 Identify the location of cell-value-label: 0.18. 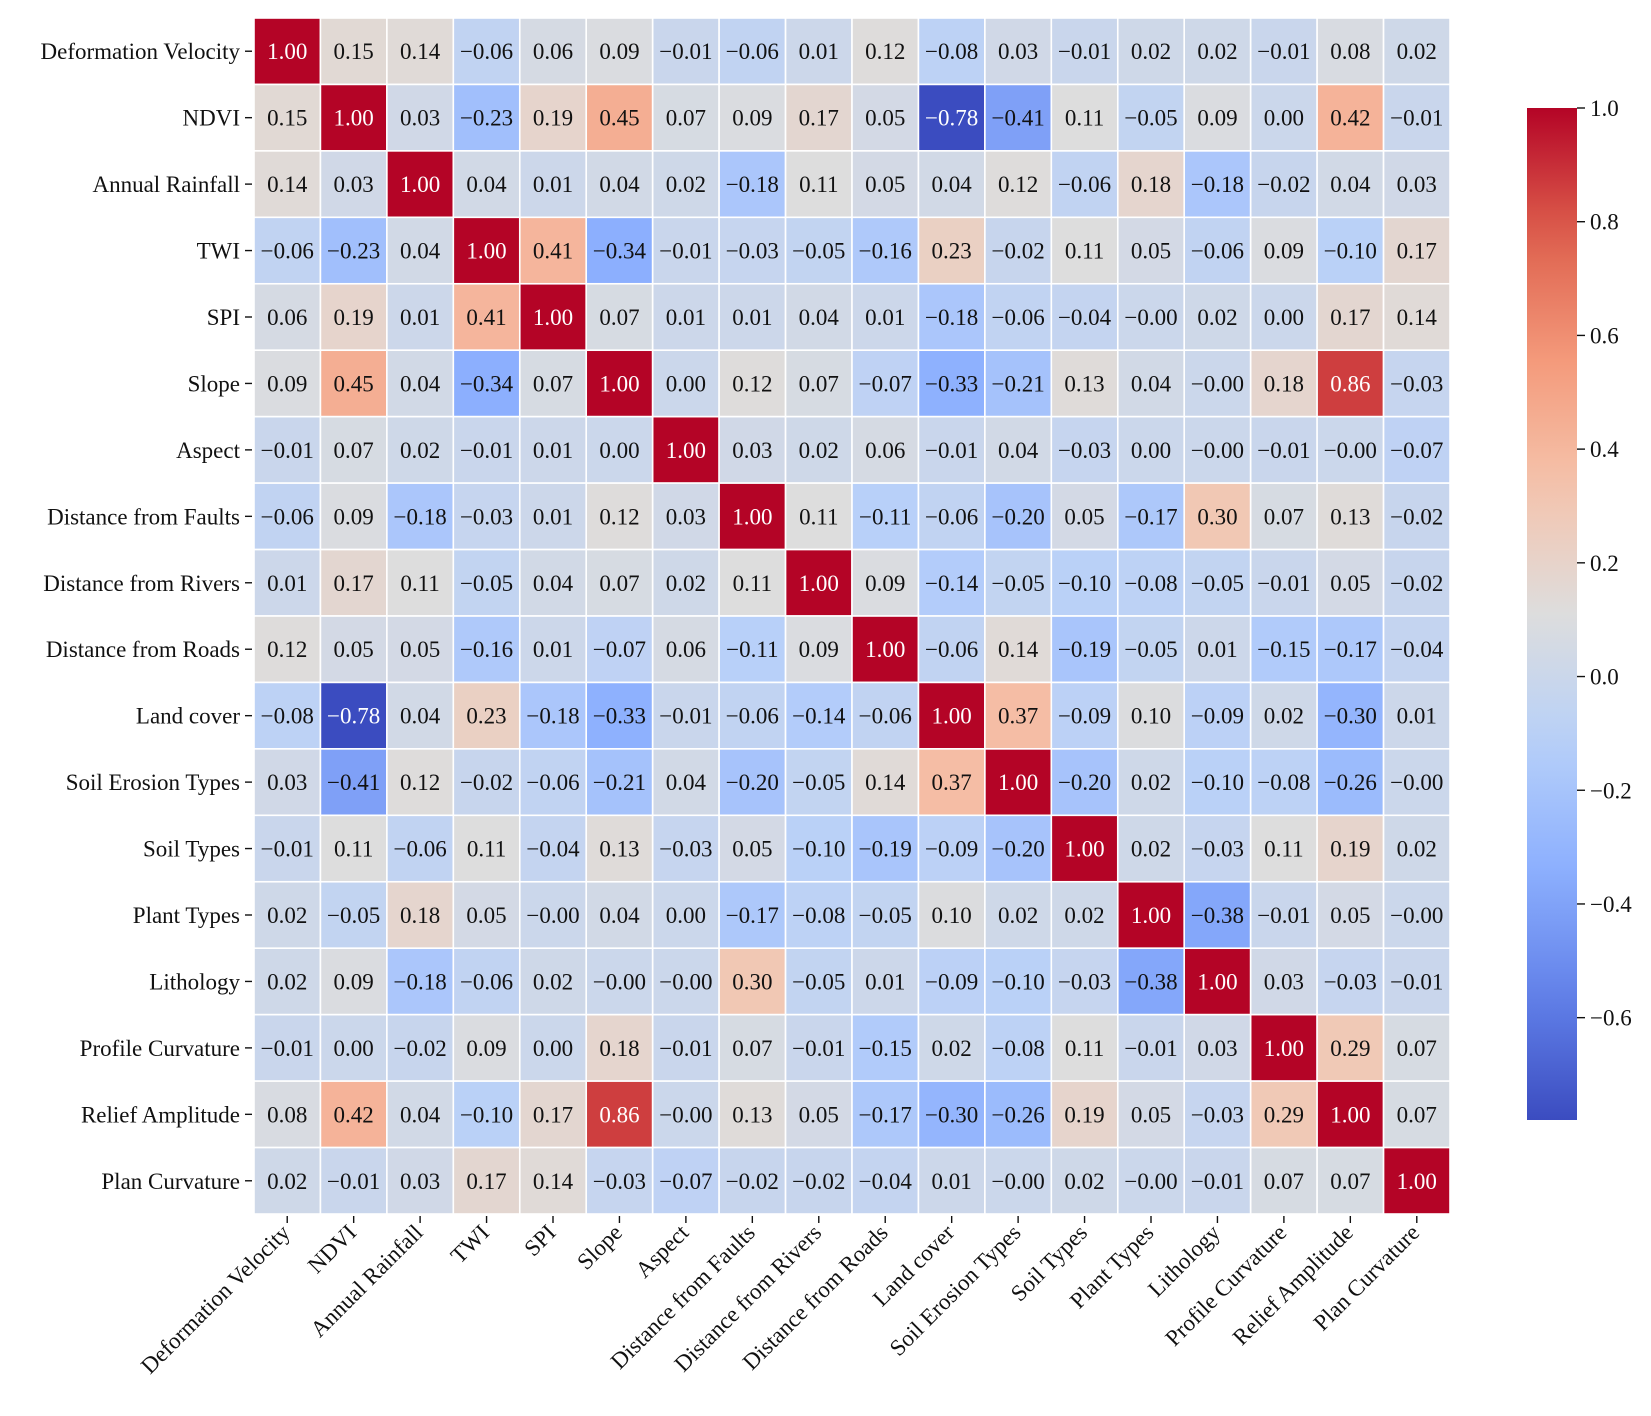
(1151, 184).